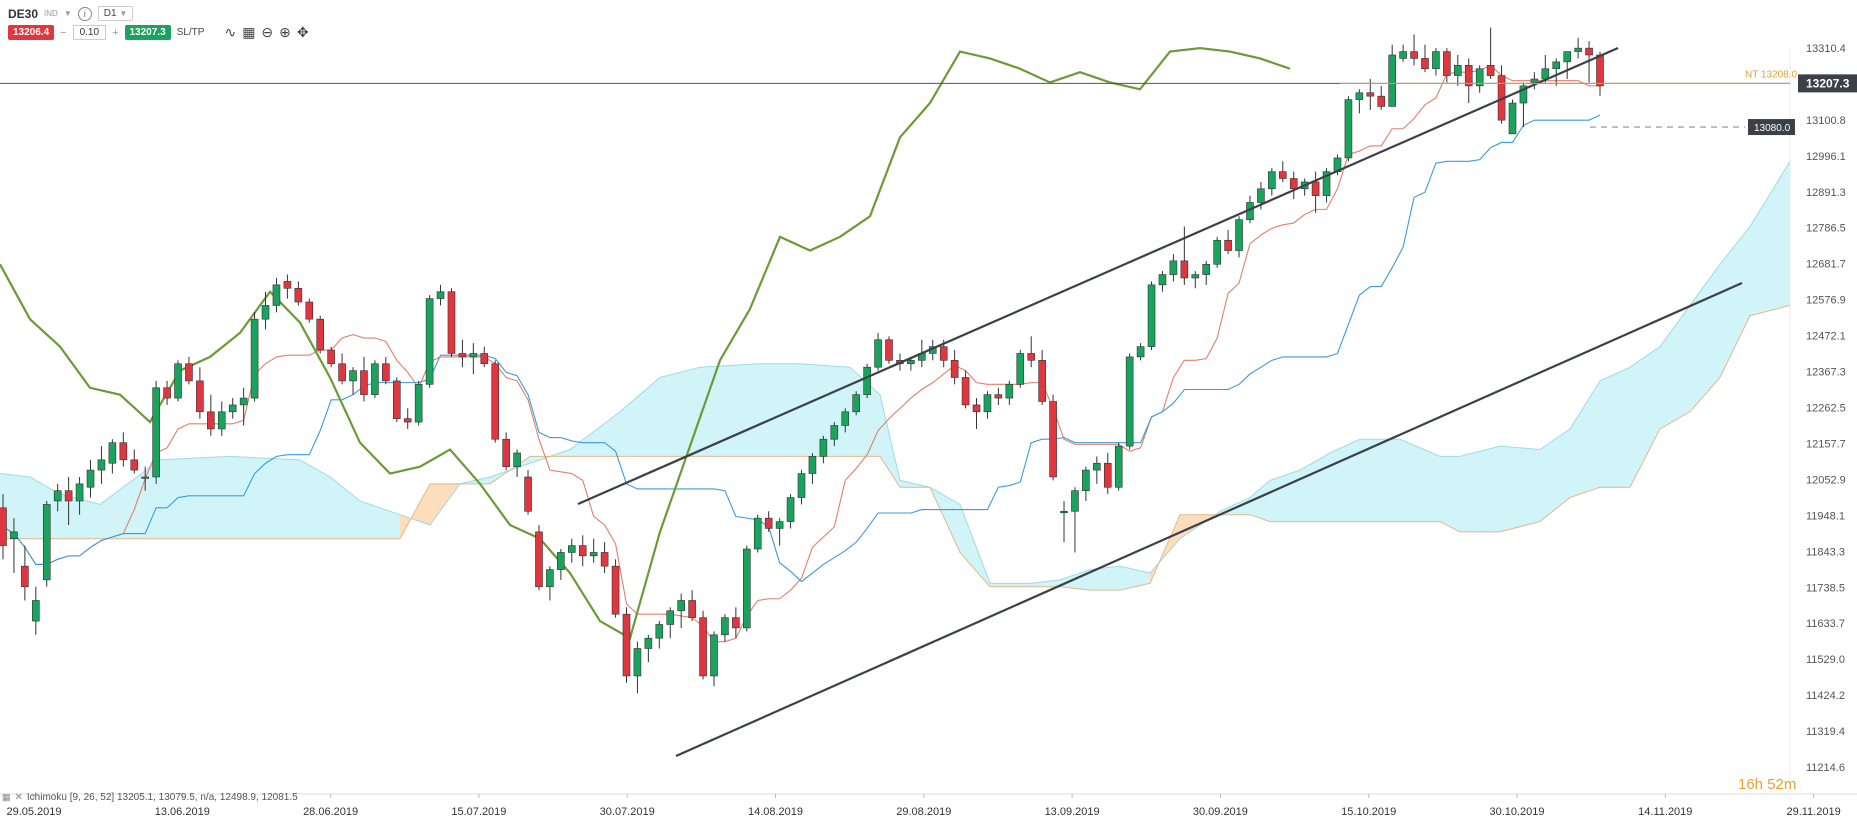 The height and width of the screenshot is (827, 1857). I want to click on symbol-row: DE30 IND ▼ i D1 ▼, so click(71, 13).